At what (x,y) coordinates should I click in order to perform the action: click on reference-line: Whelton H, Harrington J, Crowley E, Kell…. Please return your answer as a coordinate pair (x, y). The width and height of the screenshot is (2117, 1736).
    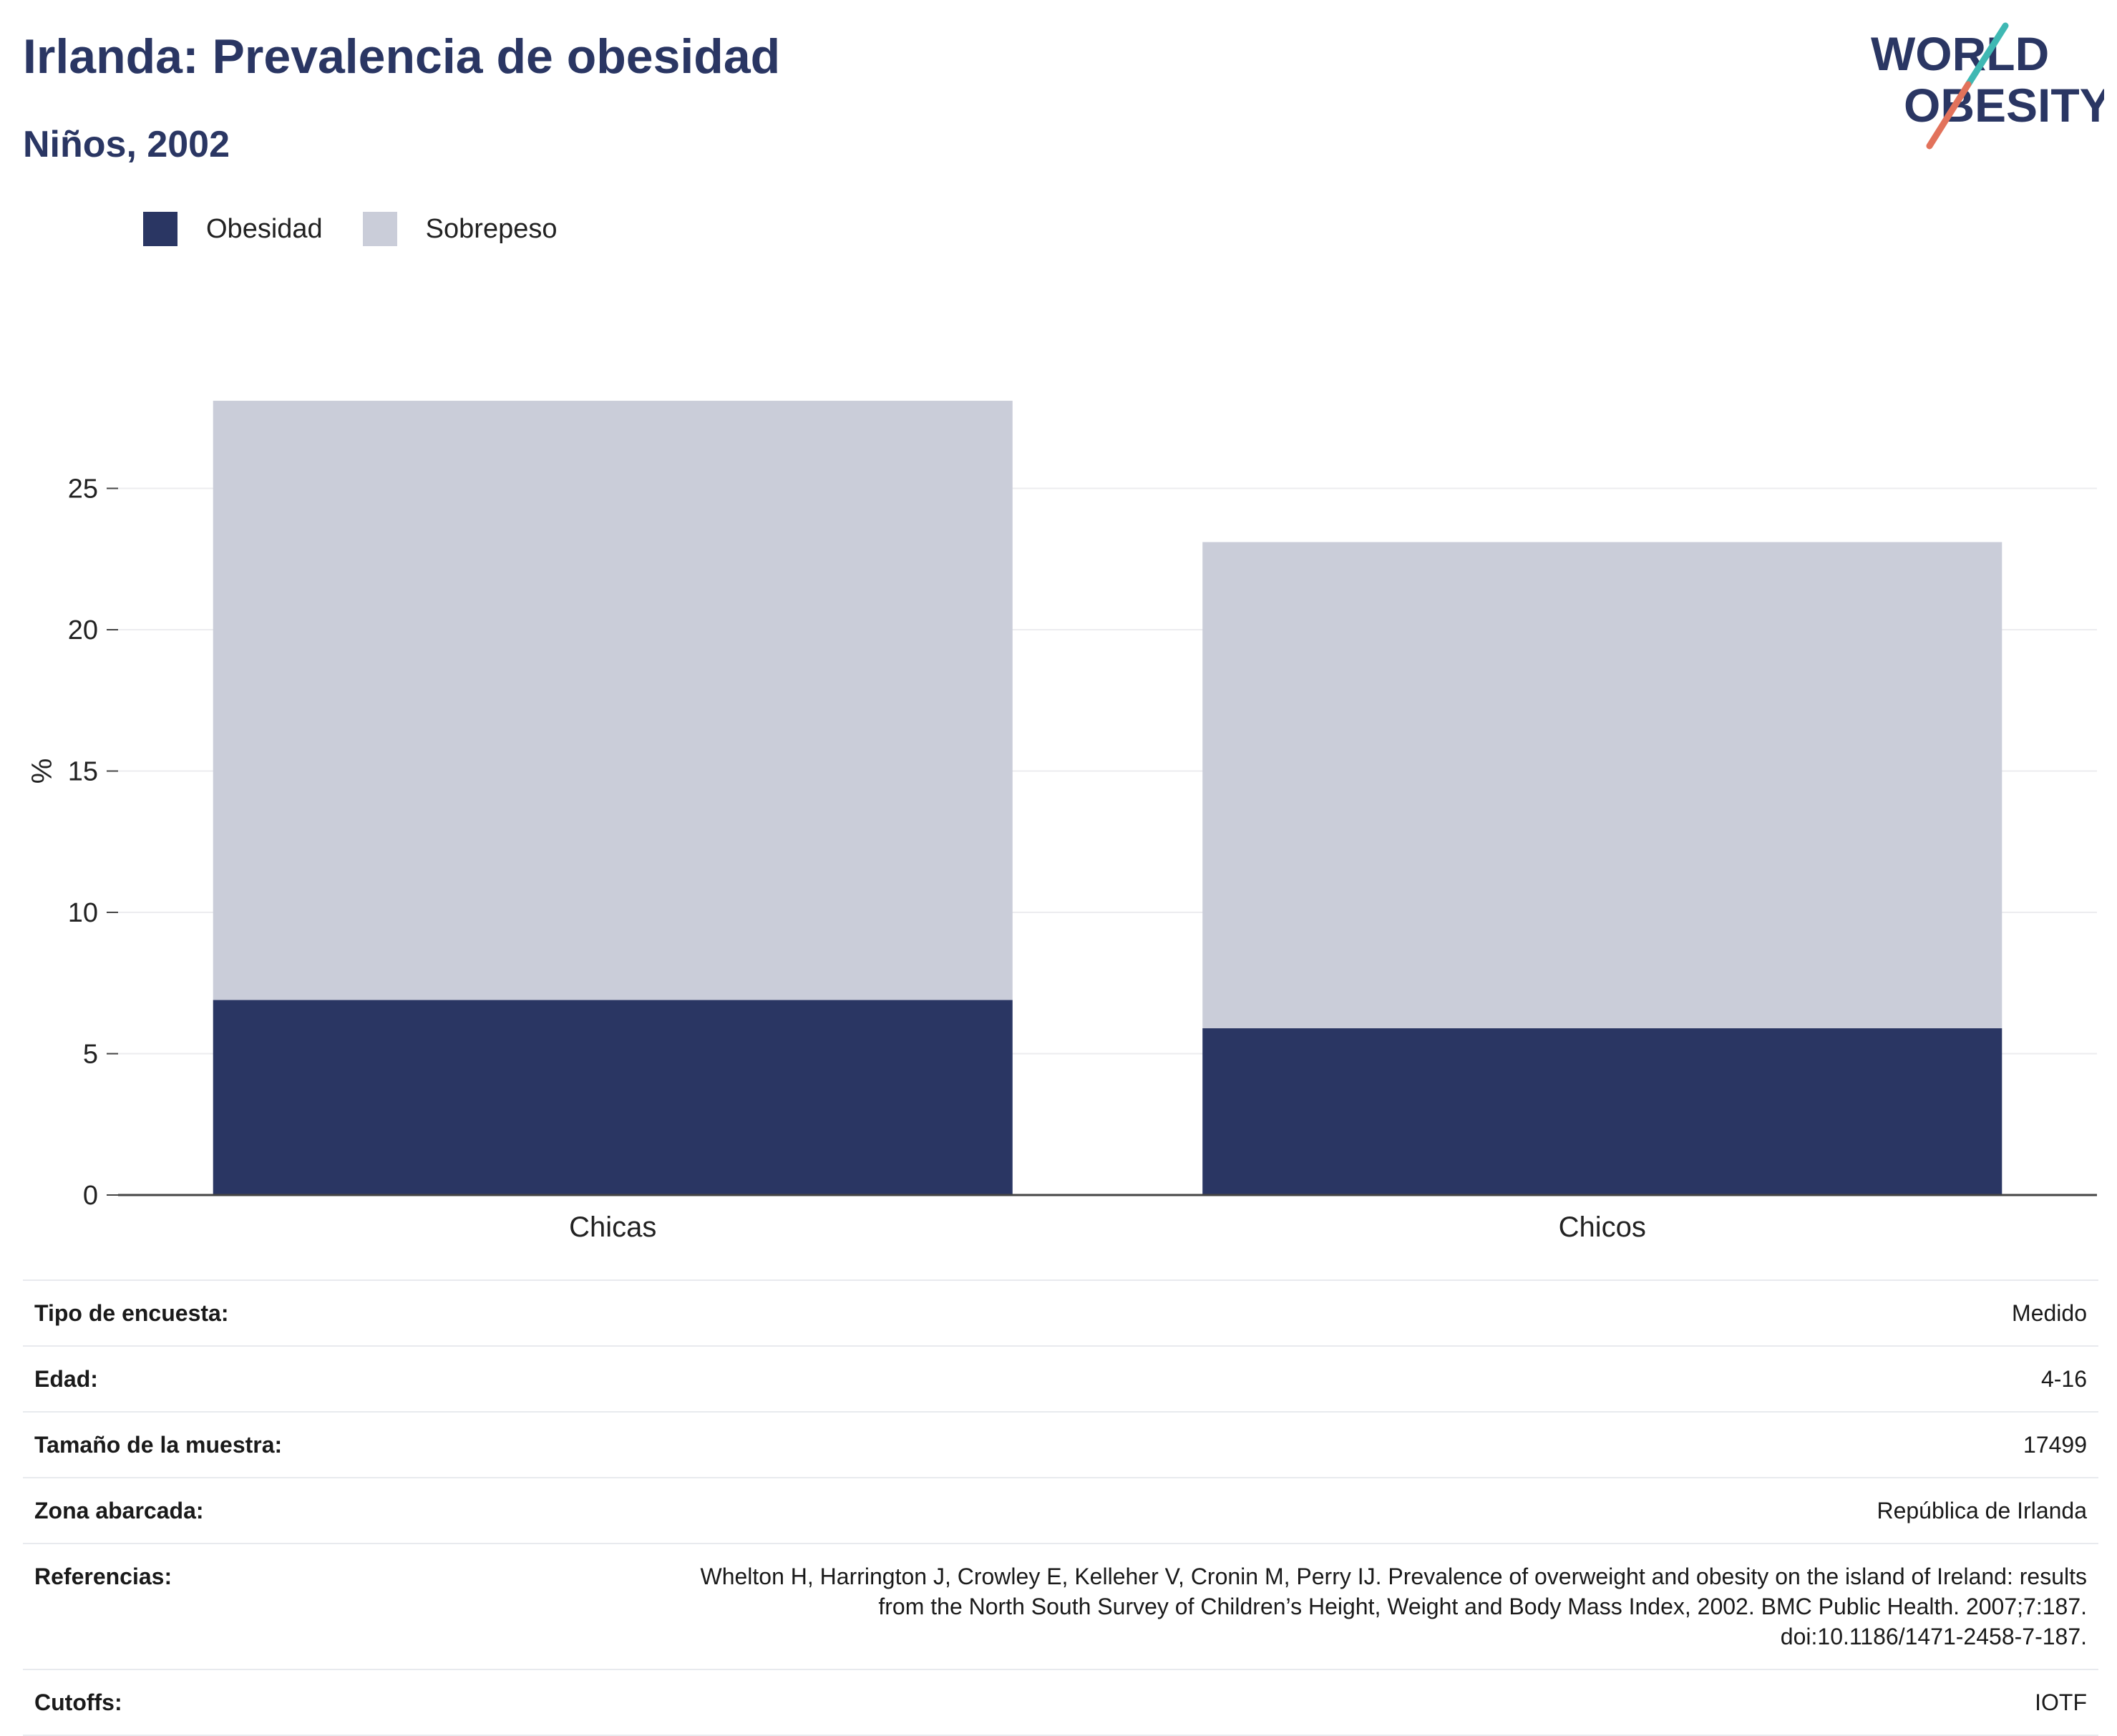
    Looking at the image, I should click on (1393, 1577).